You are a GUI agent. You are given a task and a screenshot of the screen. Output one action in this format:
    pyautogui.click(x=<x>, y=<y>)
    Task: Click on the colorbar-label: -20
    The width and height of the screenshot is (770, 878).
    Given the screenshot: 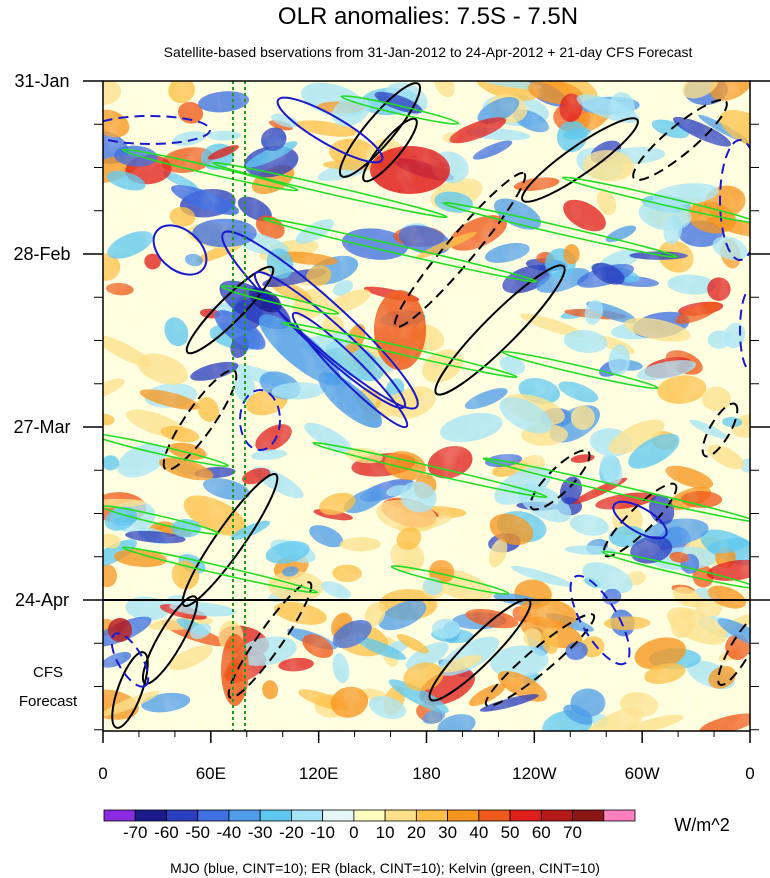 What is the action you would take?
    pyautogui.click(x=291, y=832)
    